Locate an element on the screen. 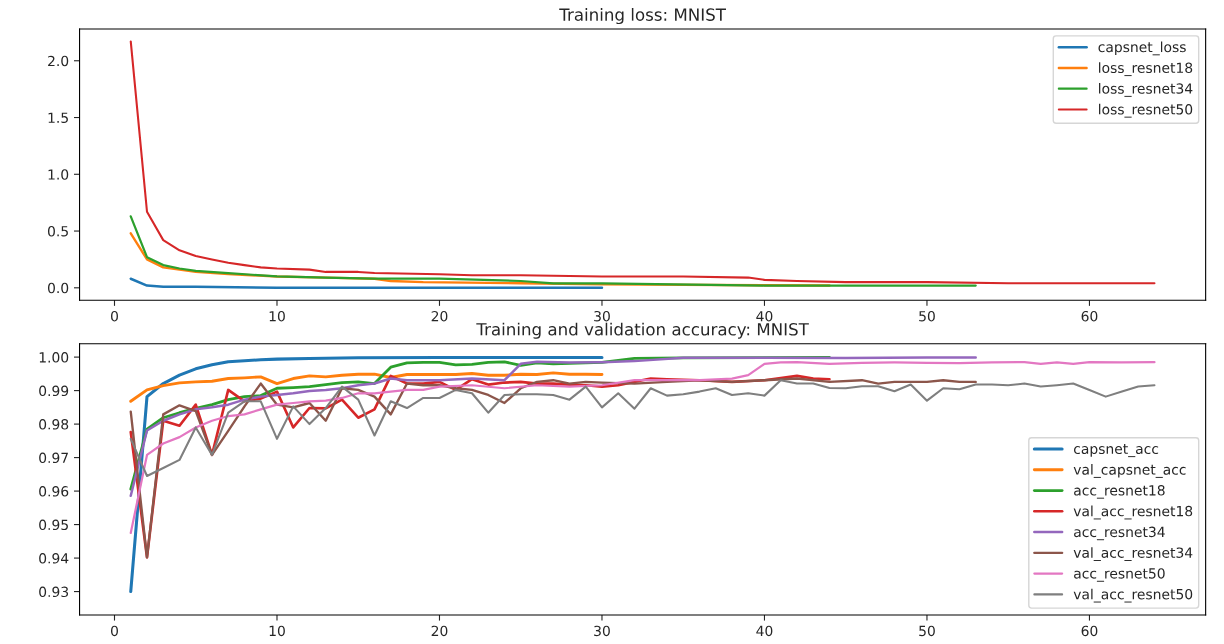 Image resolution: width=1224 pixels, height=644 pixels. y-tick-label: 0.97 is located at coordinates (53, 458).